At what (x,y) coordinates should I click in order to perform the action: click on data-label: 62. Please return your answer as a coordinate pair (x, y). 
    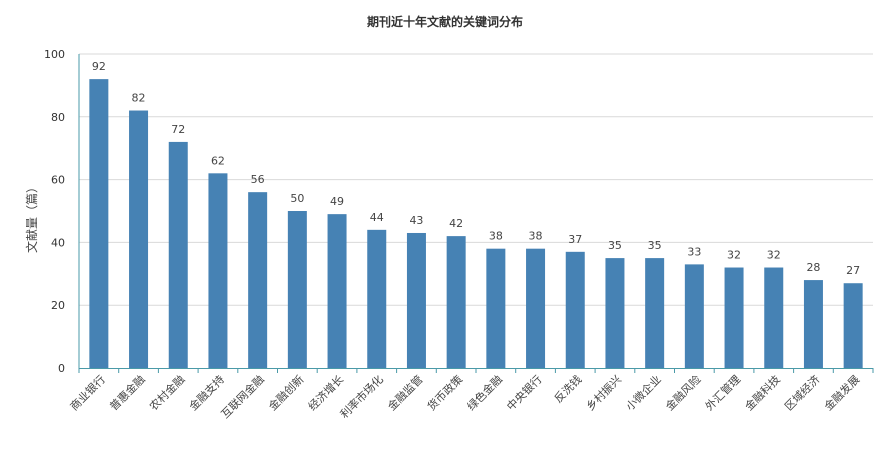
    Looking at the image, I should click on (218, 160).